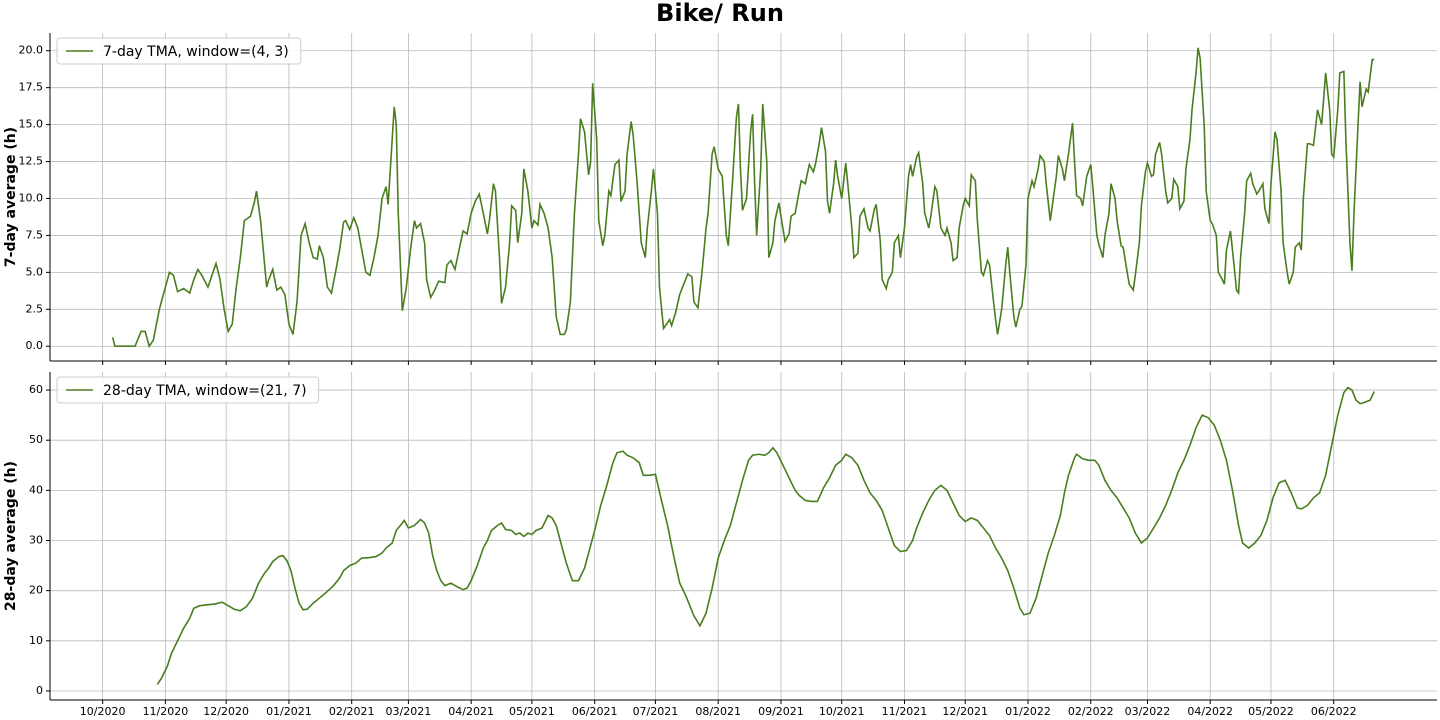 The image size is (1440, 720). Describe the element at coordinates (718, 711) in the screenshot. I see `x-tick-label: 08/2021` at that location.